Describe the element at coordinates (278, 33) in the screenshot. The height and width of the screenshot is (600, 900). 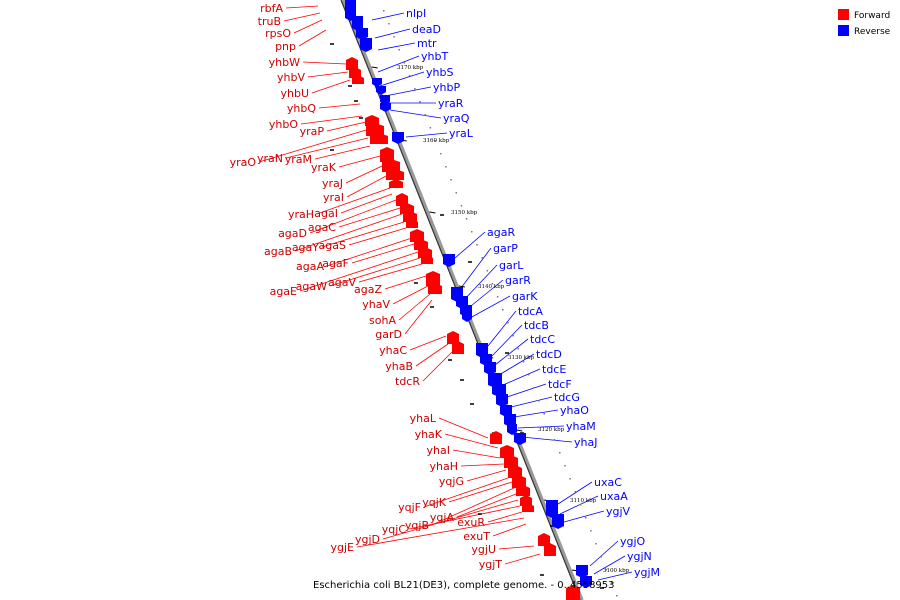
I see `gene-label-rpso: rpsO` at that location.